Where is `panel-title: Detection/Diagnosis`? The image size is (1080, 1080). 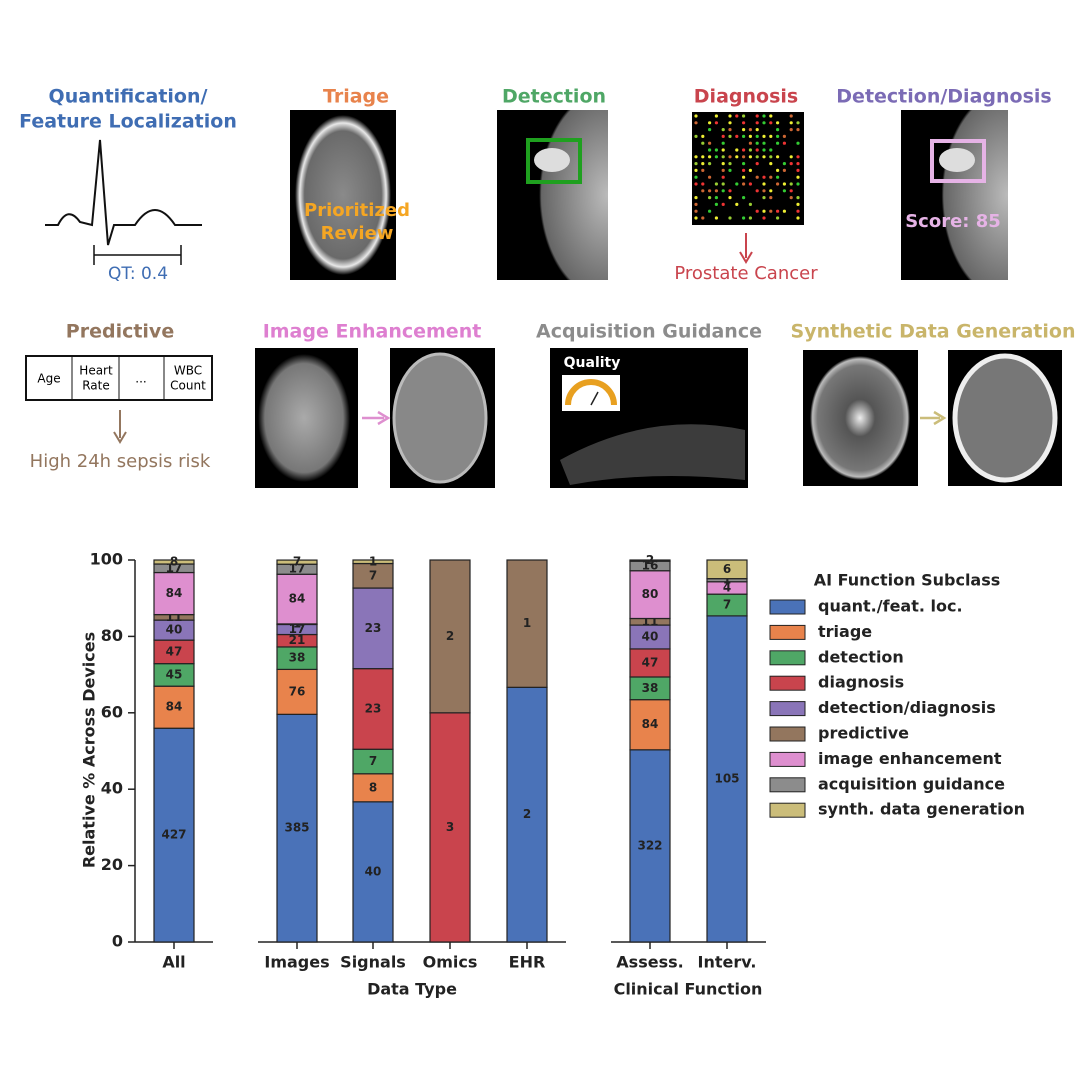 panel-title: Detection/Diagnosis is located at coordinates (943, 97).